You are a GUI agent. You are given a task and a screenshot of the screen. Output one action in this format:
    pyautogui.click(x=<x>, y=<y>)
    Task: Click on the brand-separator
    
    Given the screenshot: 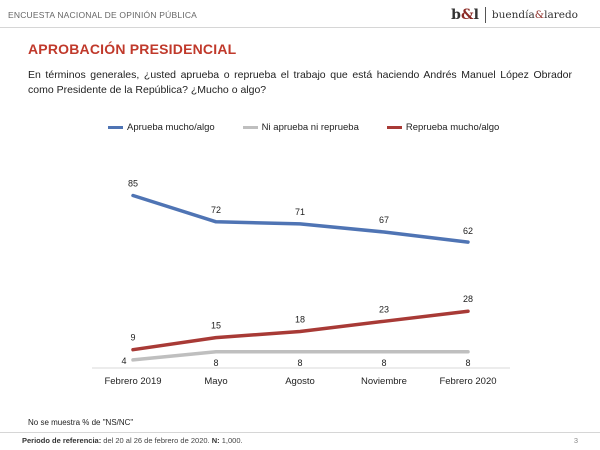 What is the action you would take?
    pyautogui.click(x=485, y=15)
    